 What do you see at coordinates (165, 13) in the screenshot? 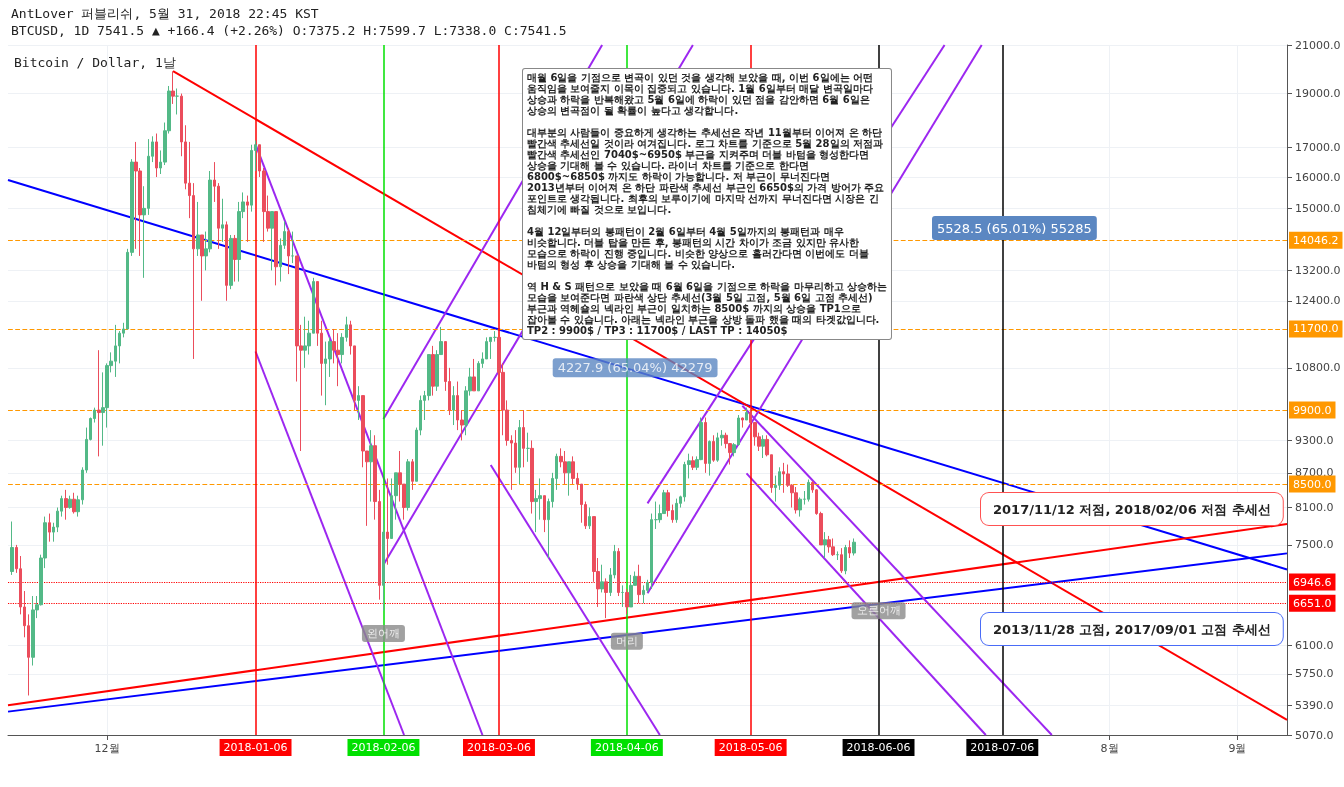
I see `chart-title: AntLover 퍼블리쉬, 5월 31, 2018 22:45 KST` at bounding box center [165, 13].